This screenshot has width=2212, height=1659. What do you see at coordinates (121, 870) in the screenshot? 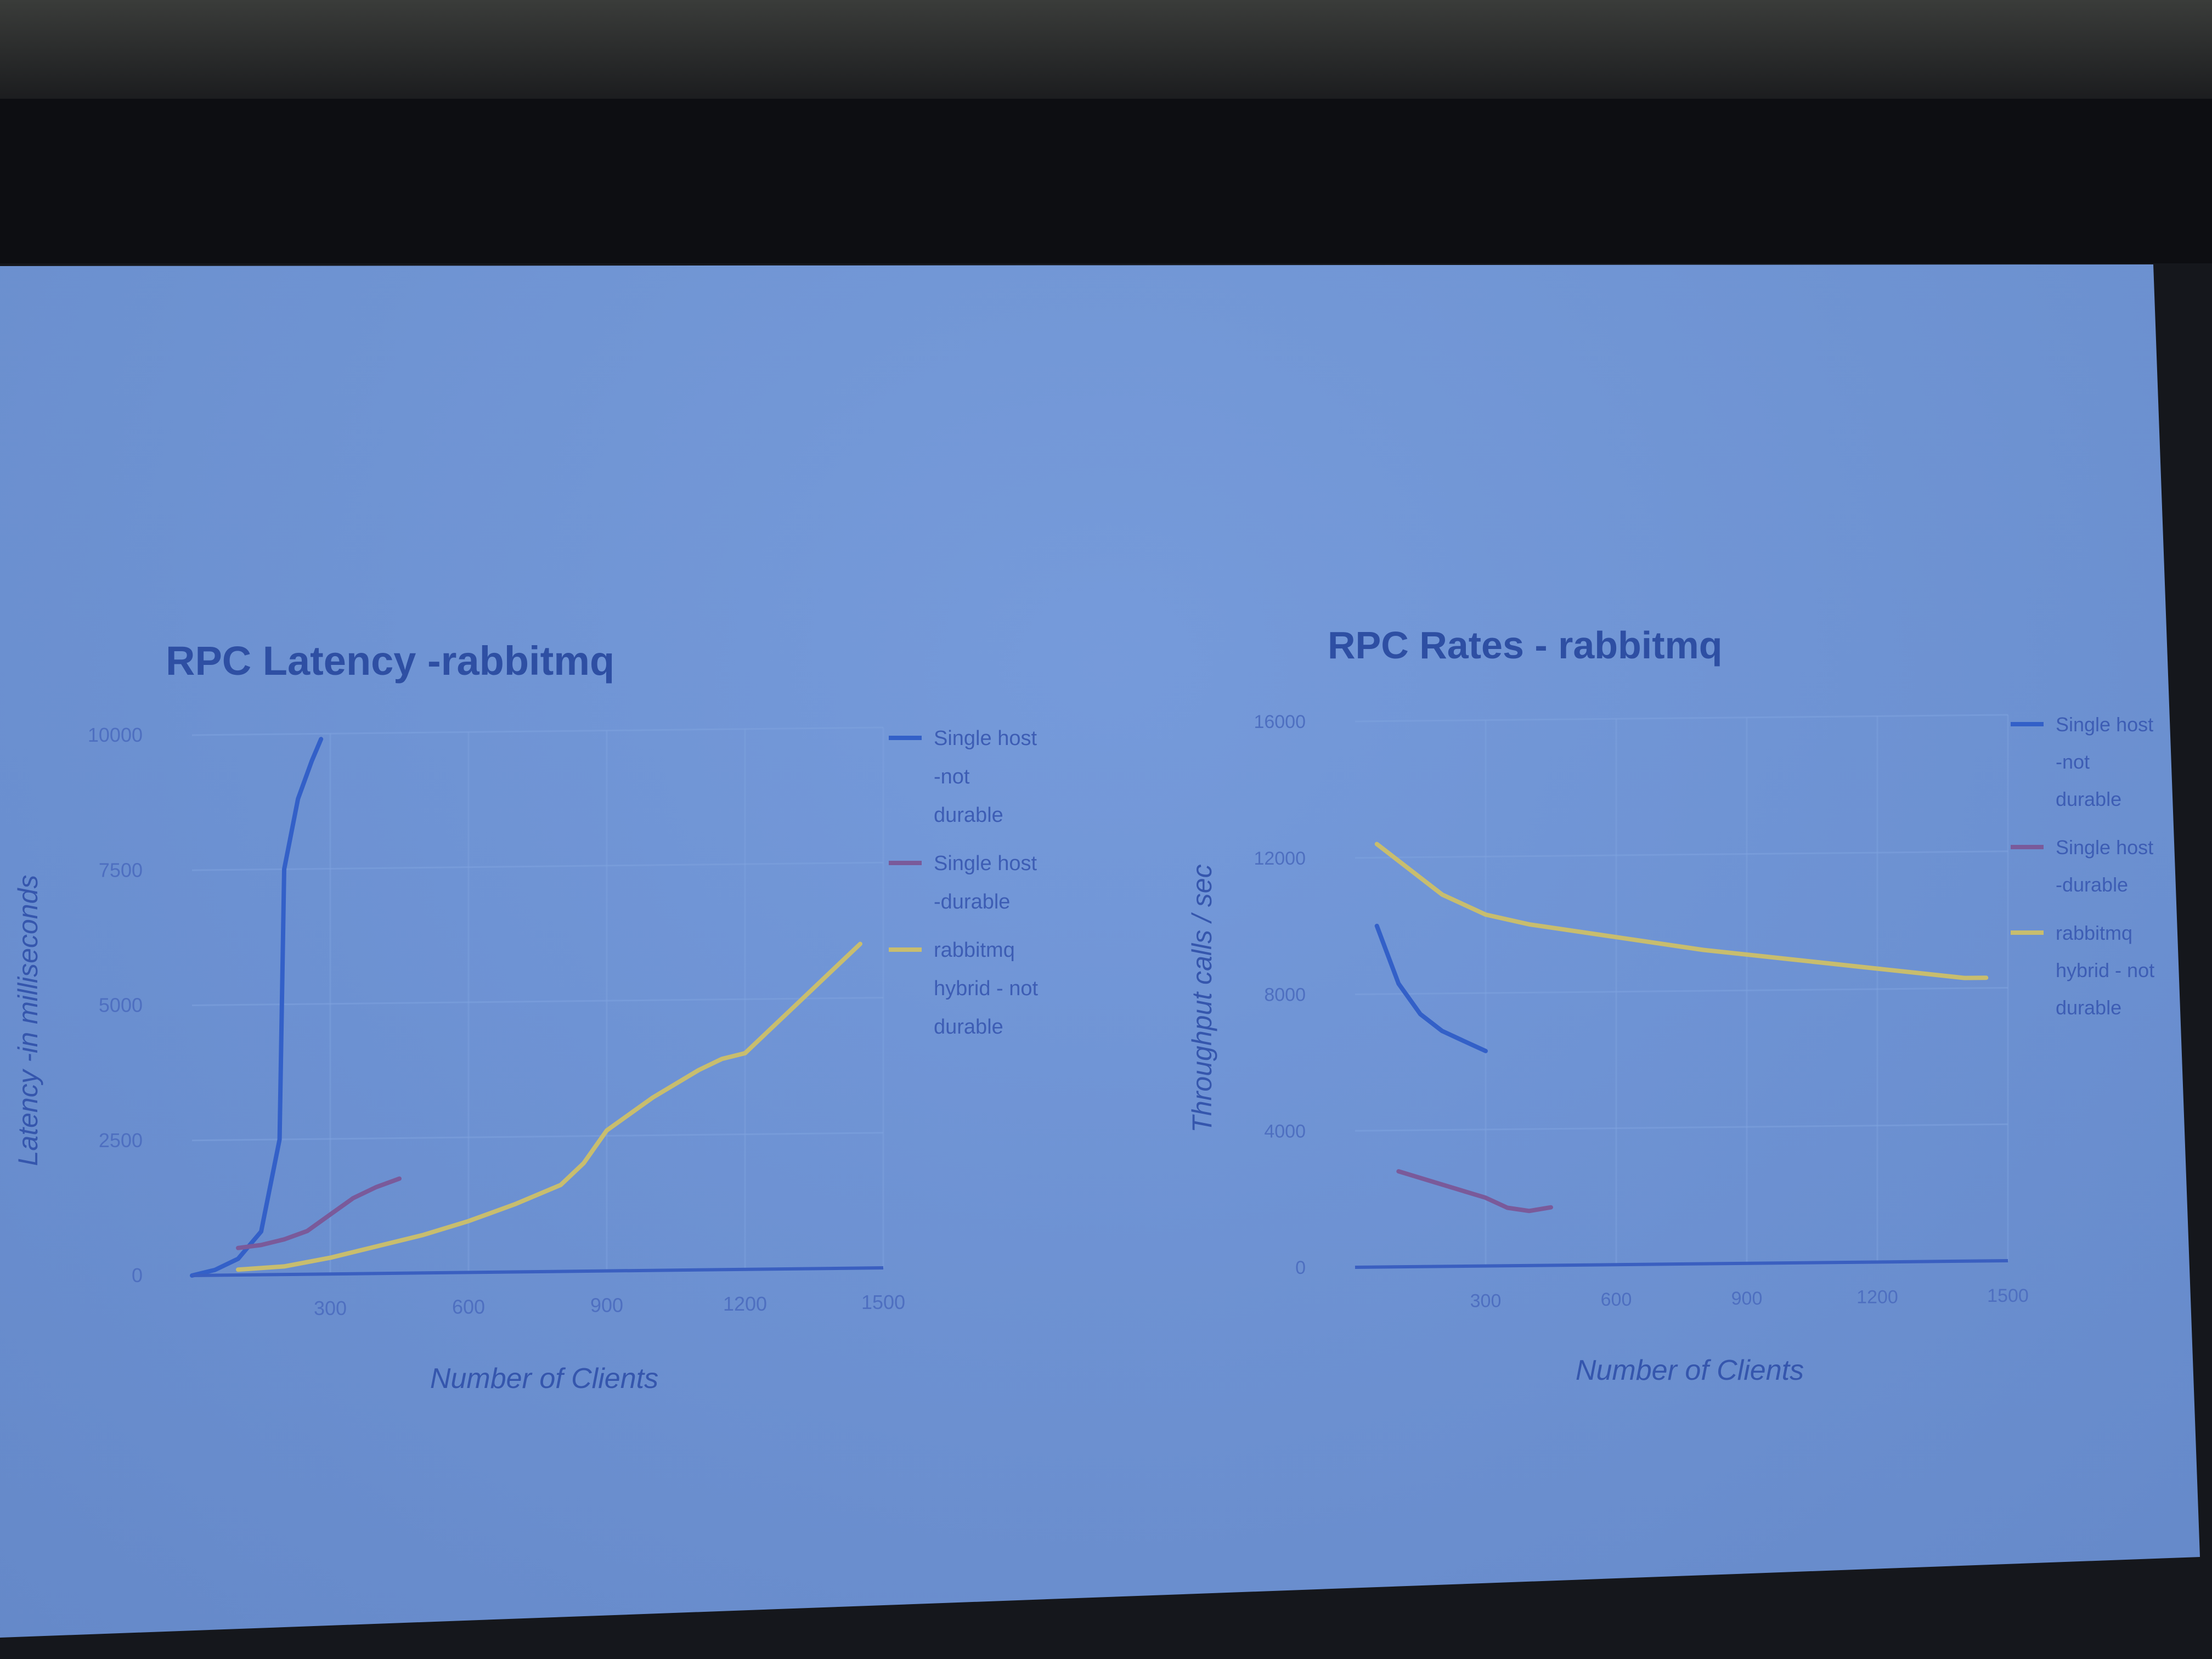
I see `y-tick-label: 7500` at bounding box center [121, 870].